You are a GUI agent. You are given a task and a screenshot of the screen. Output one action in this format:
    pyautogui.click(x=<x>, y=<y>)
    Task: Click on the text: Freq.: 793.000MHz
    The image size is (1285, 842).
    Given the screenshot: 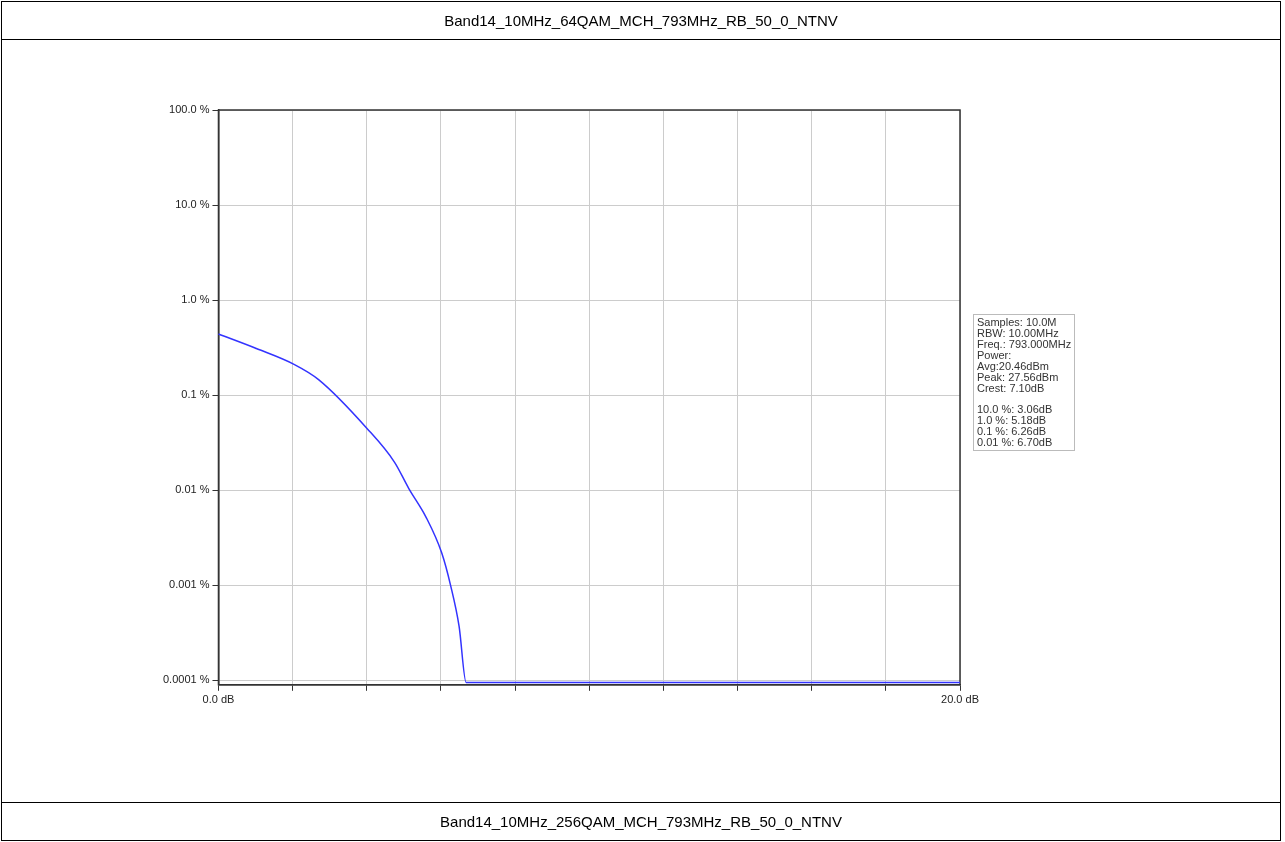 What is the action you would take?
    pyautogui.click(x=1024, y=344)
    